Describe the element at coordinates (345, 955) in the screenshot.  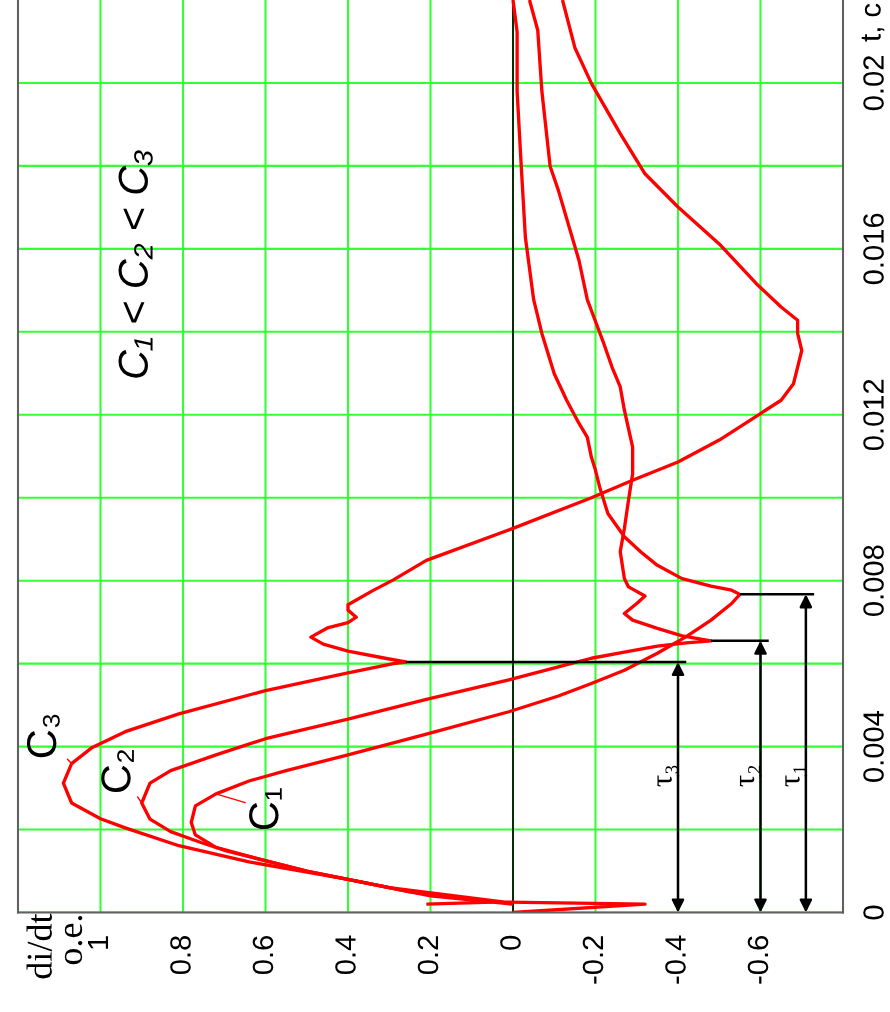
I see `x-tick-label: 0.4` at that location.